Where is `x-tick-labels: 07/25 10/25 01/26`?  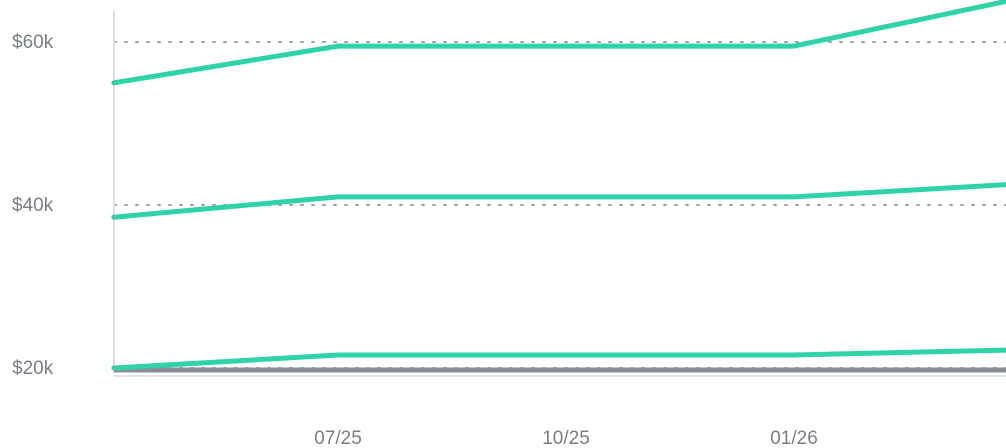
x-tick-labels: 07/25 10/25 01/26 is located at coordinates (566, 438).